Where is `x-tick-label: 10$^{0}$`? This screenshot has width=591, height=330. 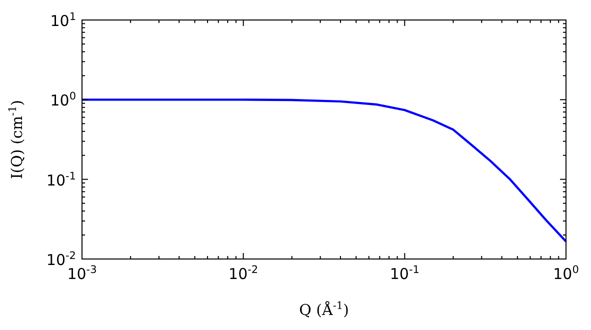
x-tick-label: 10$^{0}$ is located at coordinates (566, 273).